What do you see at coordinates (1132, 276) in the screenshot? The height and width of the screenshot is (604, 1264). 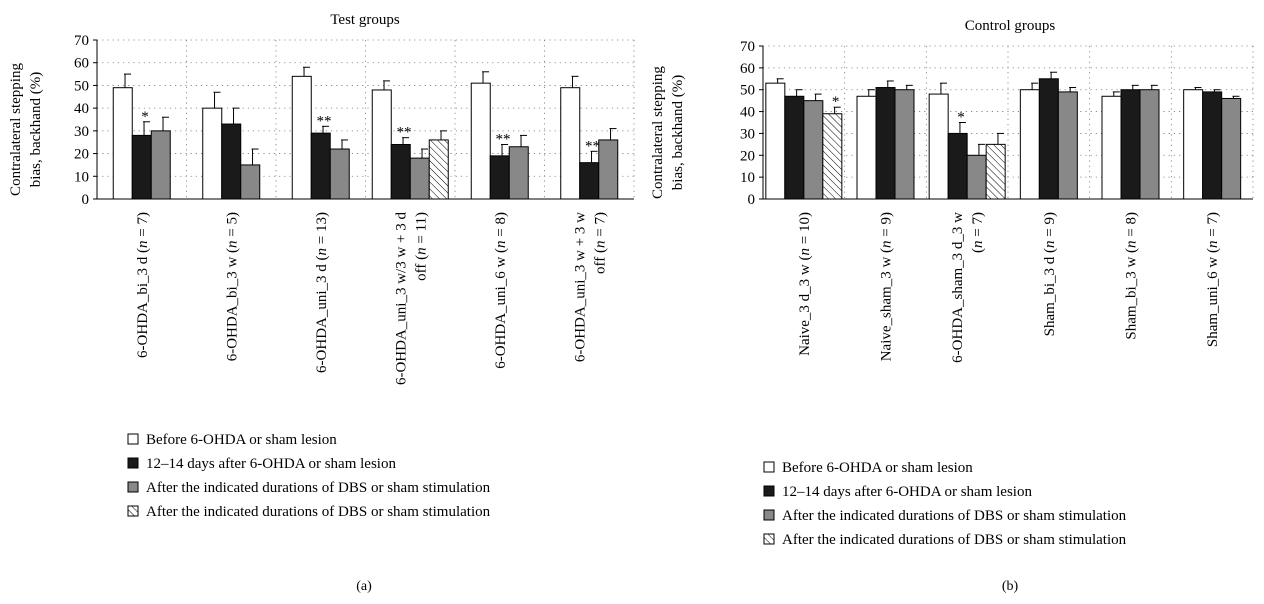 I see `category-label: Sham_bi_3 w (n = 8)` at bounding box center [1132, 276].